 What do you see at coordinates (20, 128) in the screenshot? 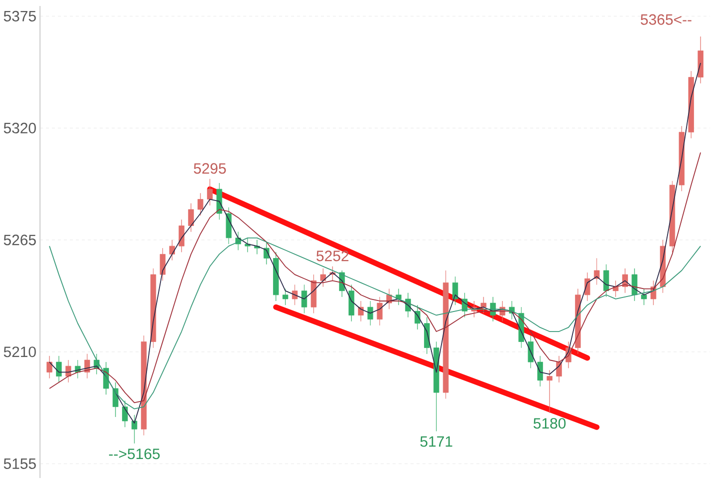
I see `y-tick-label: 5320` at bounding box center [20, 128].